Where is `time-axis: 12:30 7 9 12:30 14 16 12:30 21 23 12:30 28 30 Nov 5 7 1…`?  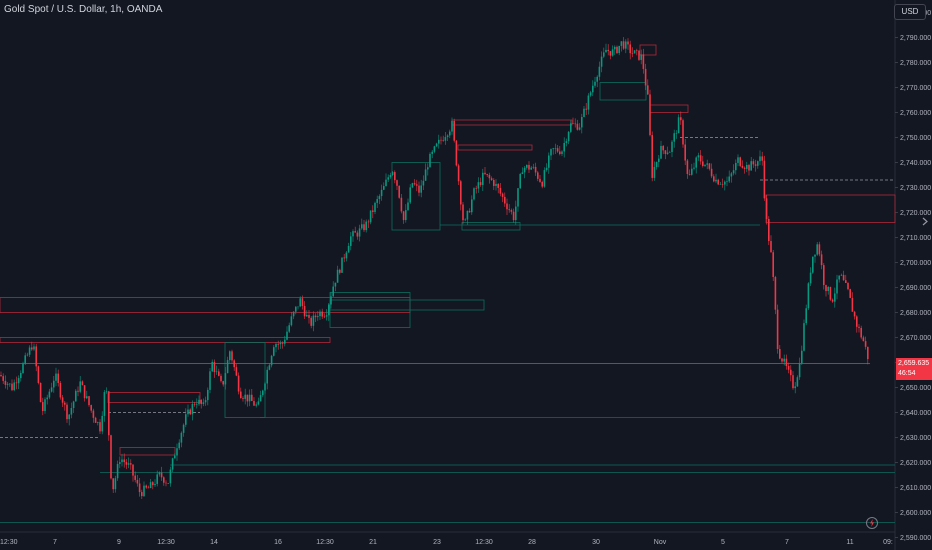
time-axis: 12:30 7 9 12:30 14 16 12:30 21 23 12:30 28 30 Nov 5 7 1… is located at coordinates (446, 542).